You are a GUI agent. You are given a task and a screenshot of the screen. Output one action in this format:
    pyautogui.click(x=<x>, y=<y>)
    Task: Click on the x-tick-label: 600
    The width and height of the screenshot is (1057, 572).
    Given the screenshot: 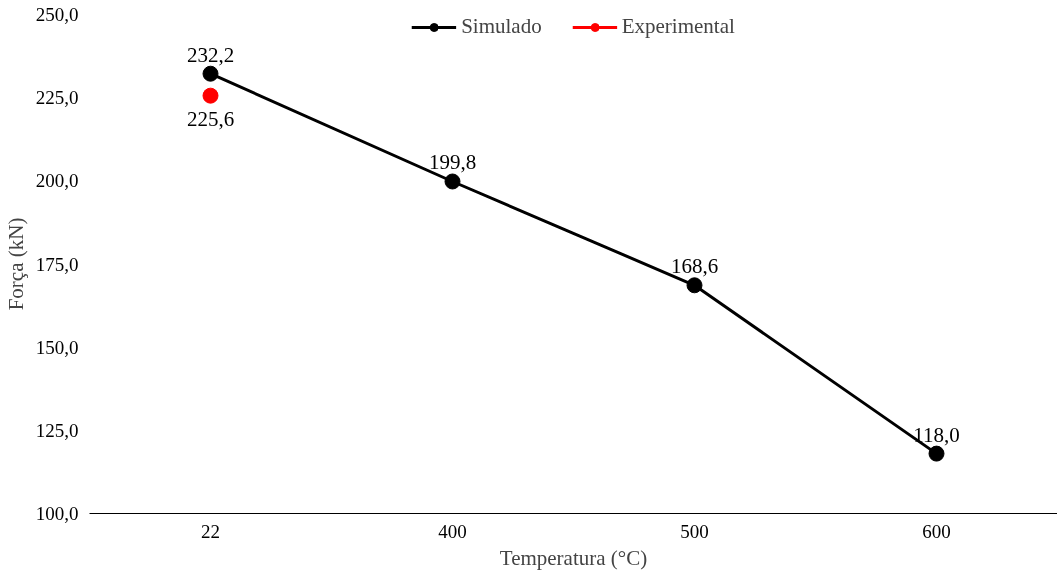 What is the action you would take?
    pyautogui.click(x=936, y=531)
    